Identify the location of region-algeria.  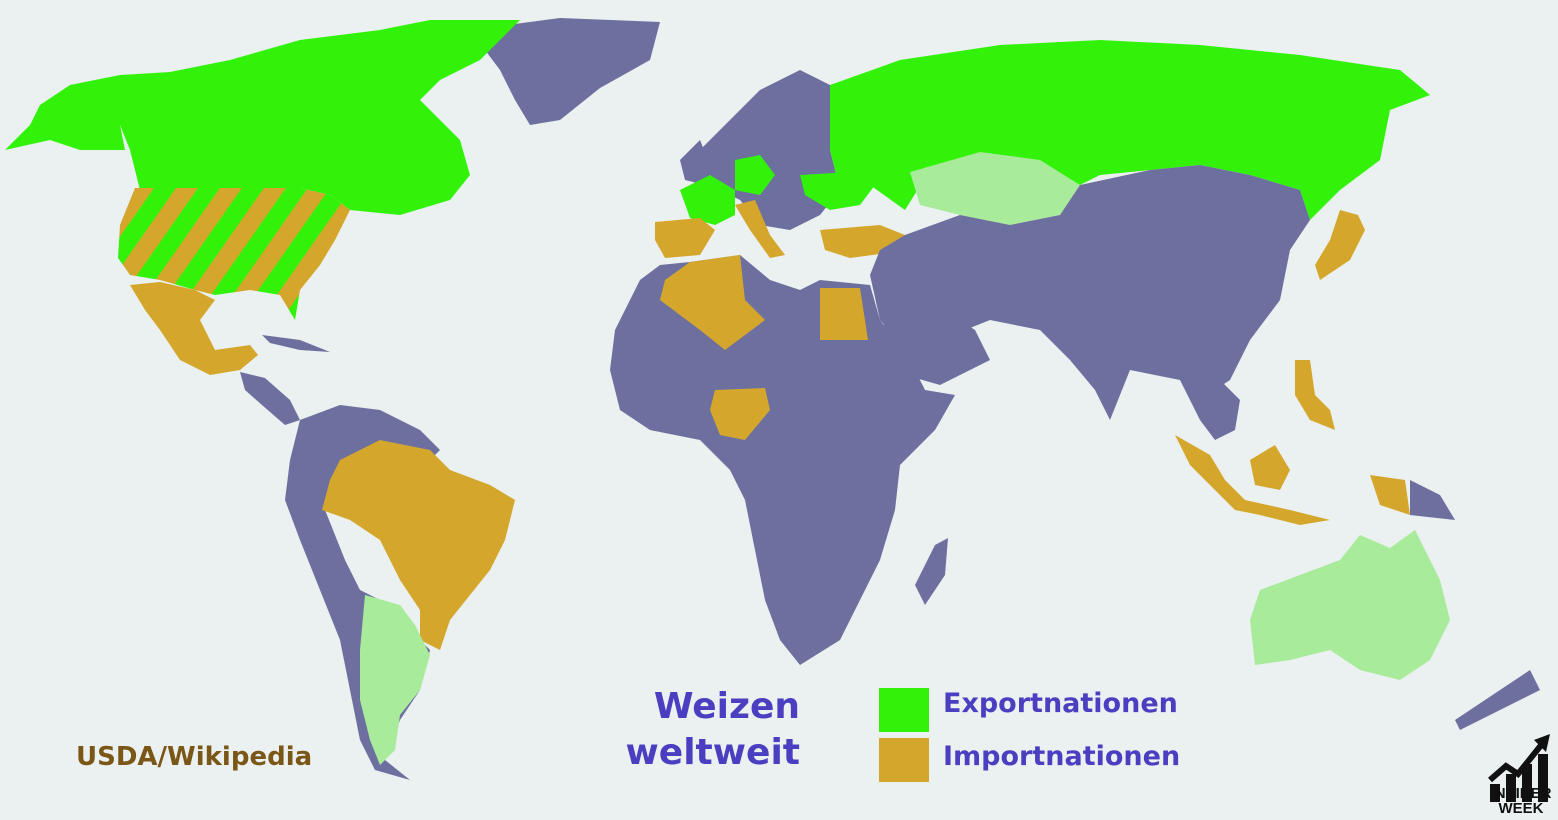
(712, 302).